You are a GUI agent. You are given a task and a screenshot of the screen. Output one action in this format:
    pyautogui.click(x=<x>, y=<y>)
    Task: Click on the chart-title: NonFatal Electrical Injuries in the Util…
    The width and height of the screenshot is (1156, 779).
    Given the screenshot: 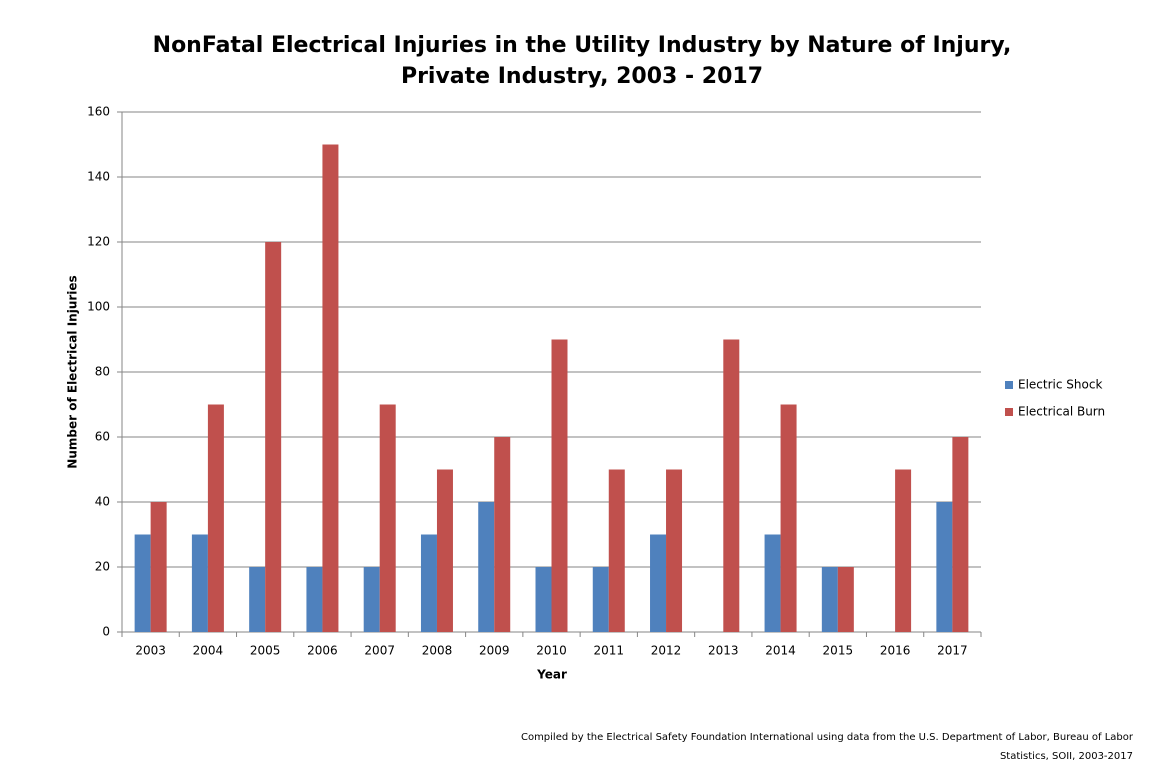 What is the action you would take?
    pyautogui.click(x=582, y=45)
    